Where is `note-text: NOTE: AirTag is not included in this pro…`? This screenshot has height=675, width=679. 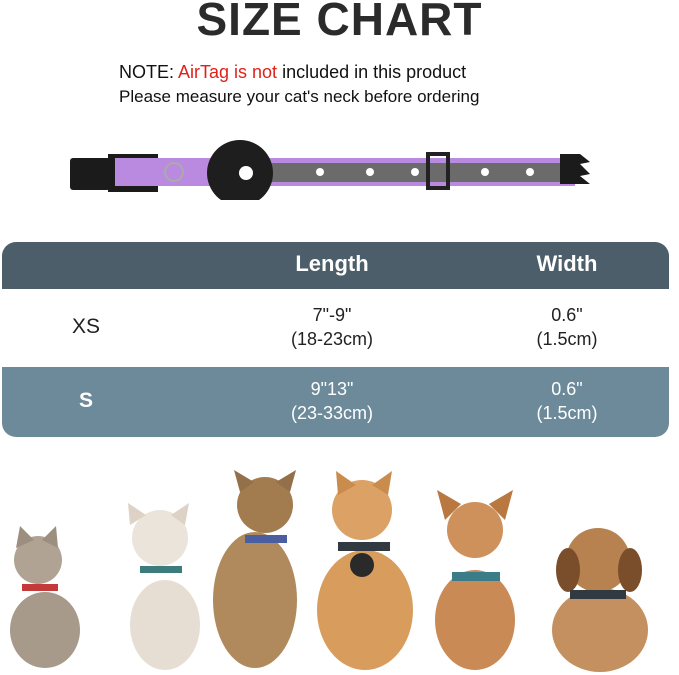
note-text: NOTE: AirTag is not included in this pro… is located at coordinates (292, 72).